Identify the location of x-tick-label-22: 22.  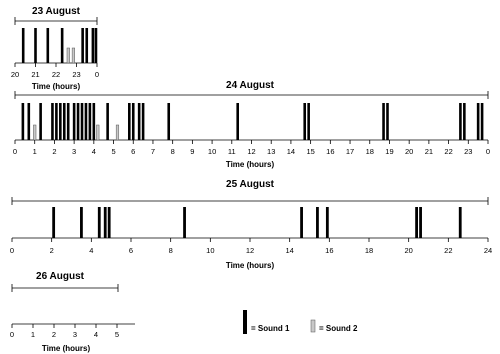
(448, 151).